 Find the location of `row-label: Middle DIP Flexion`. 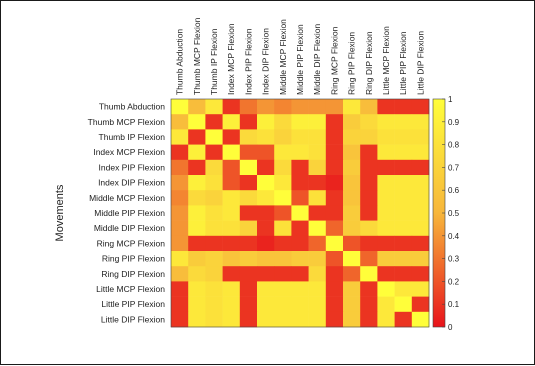

row-label: Middle DIP Flexion is located at coordinates (129, 228).